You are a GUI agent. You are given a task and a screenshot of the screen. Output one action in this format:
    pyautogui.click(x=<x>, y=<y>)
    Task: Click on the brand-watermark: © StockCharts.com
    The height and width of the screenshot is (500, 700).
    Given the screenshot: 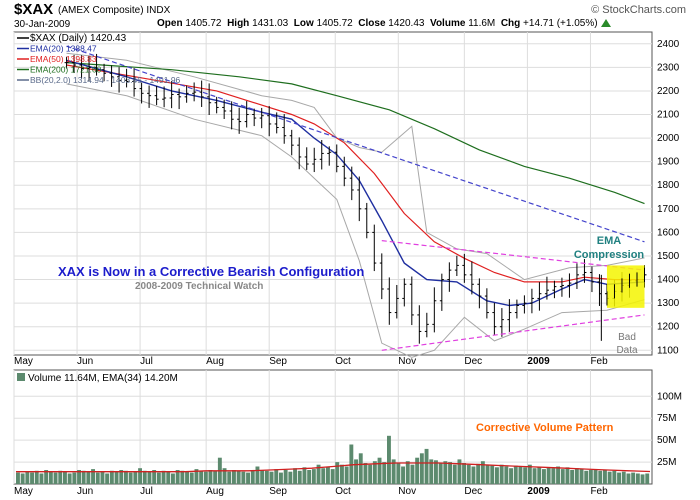 What is the action you would take?
    pyautogui.click(x=638, y=10)
    